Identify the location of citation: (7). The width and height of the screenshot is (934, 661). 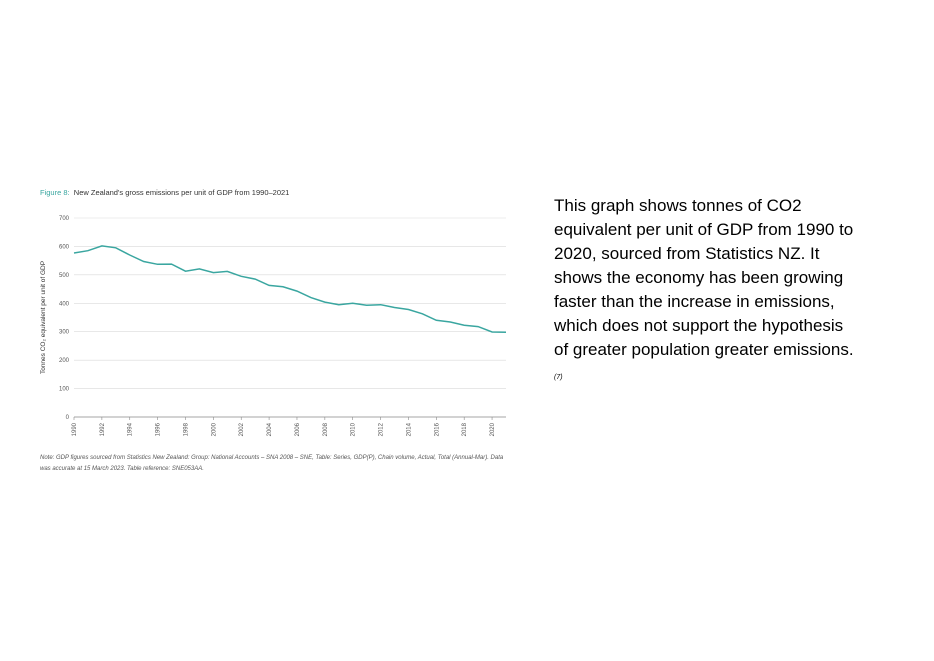
(558, 377).